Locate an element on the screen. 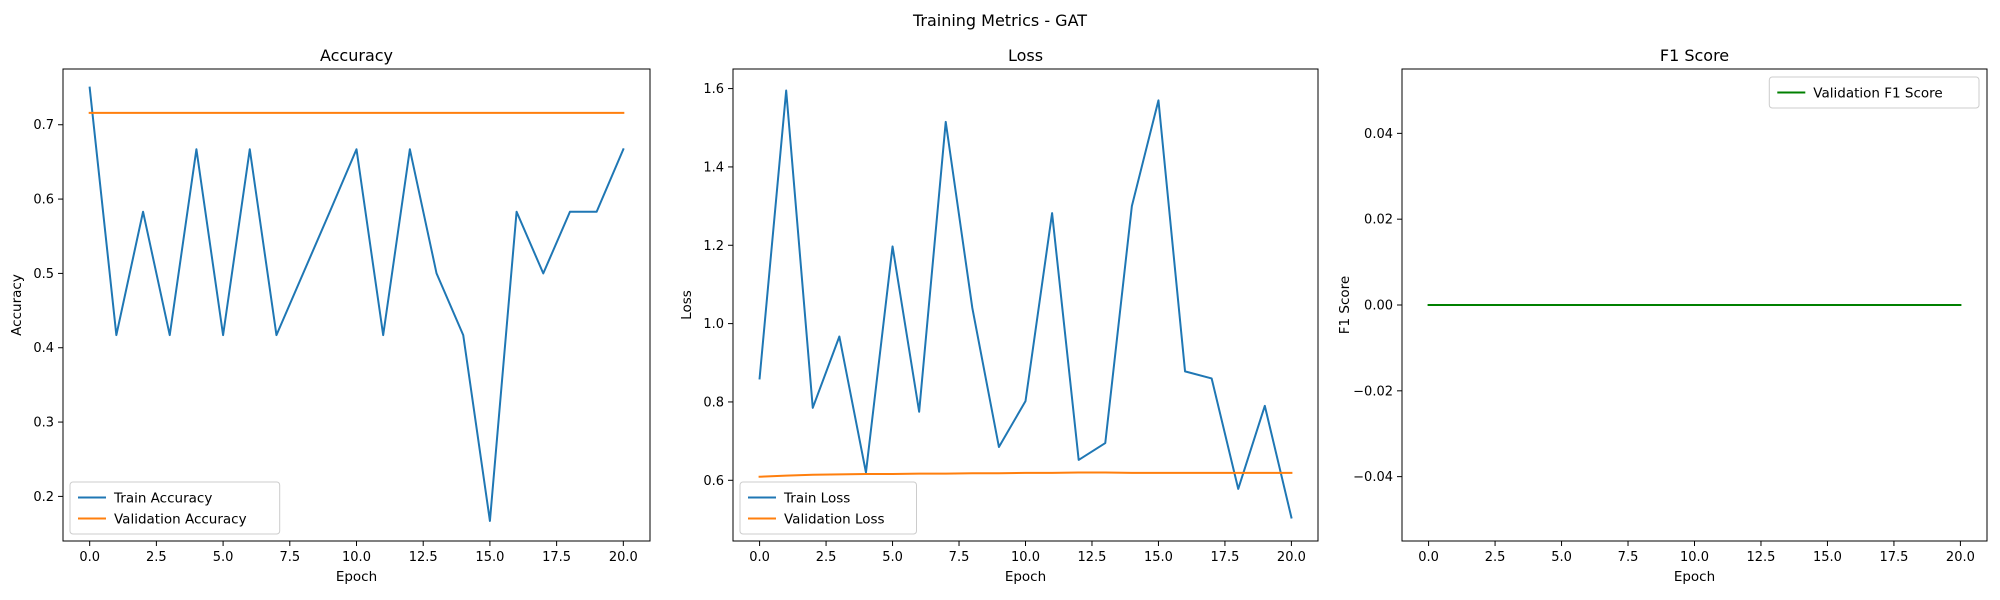 This screenshot has width=2000, height=600. legend: Train Loss Validation Loss is located at coordinates (828, 508).